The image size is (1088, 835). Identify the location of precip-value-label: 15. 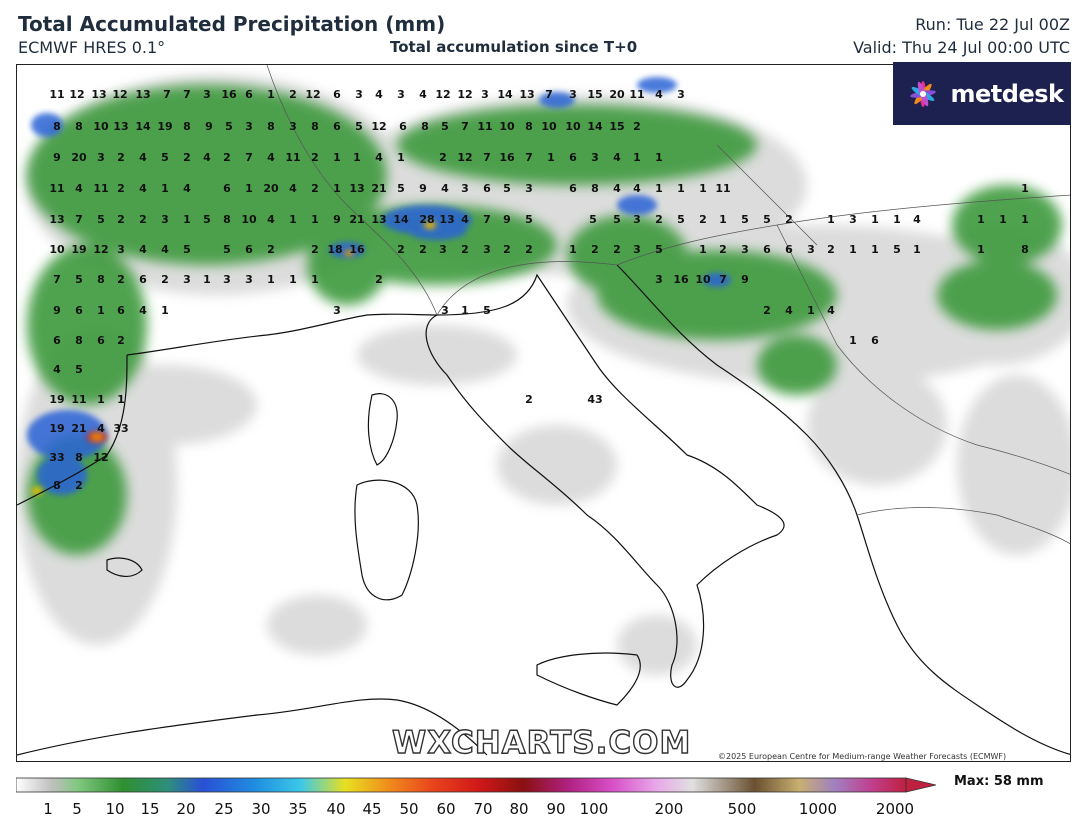
(616, 126).